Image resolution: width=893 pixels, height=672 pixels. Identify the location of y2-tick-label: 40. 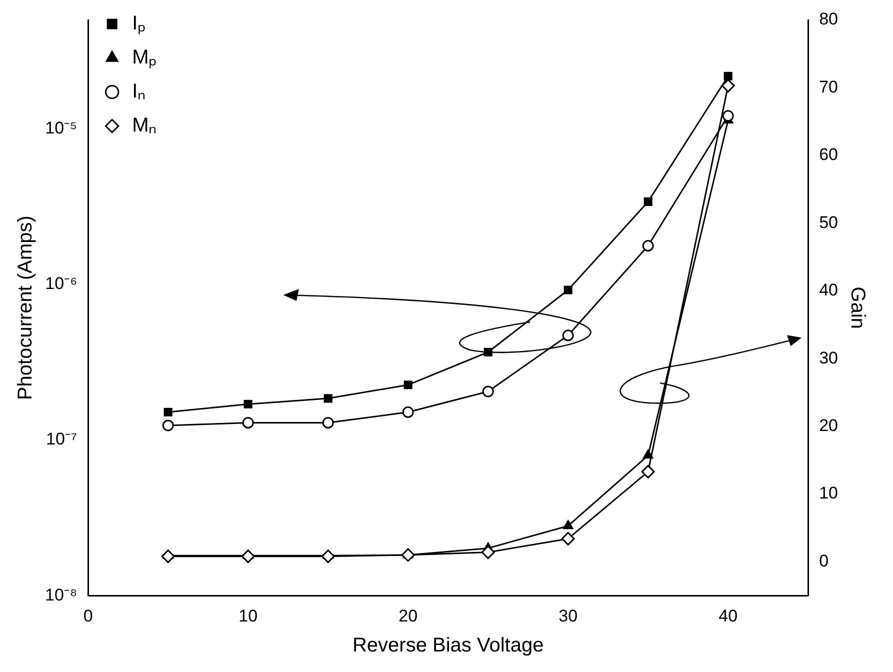
(828, 290).